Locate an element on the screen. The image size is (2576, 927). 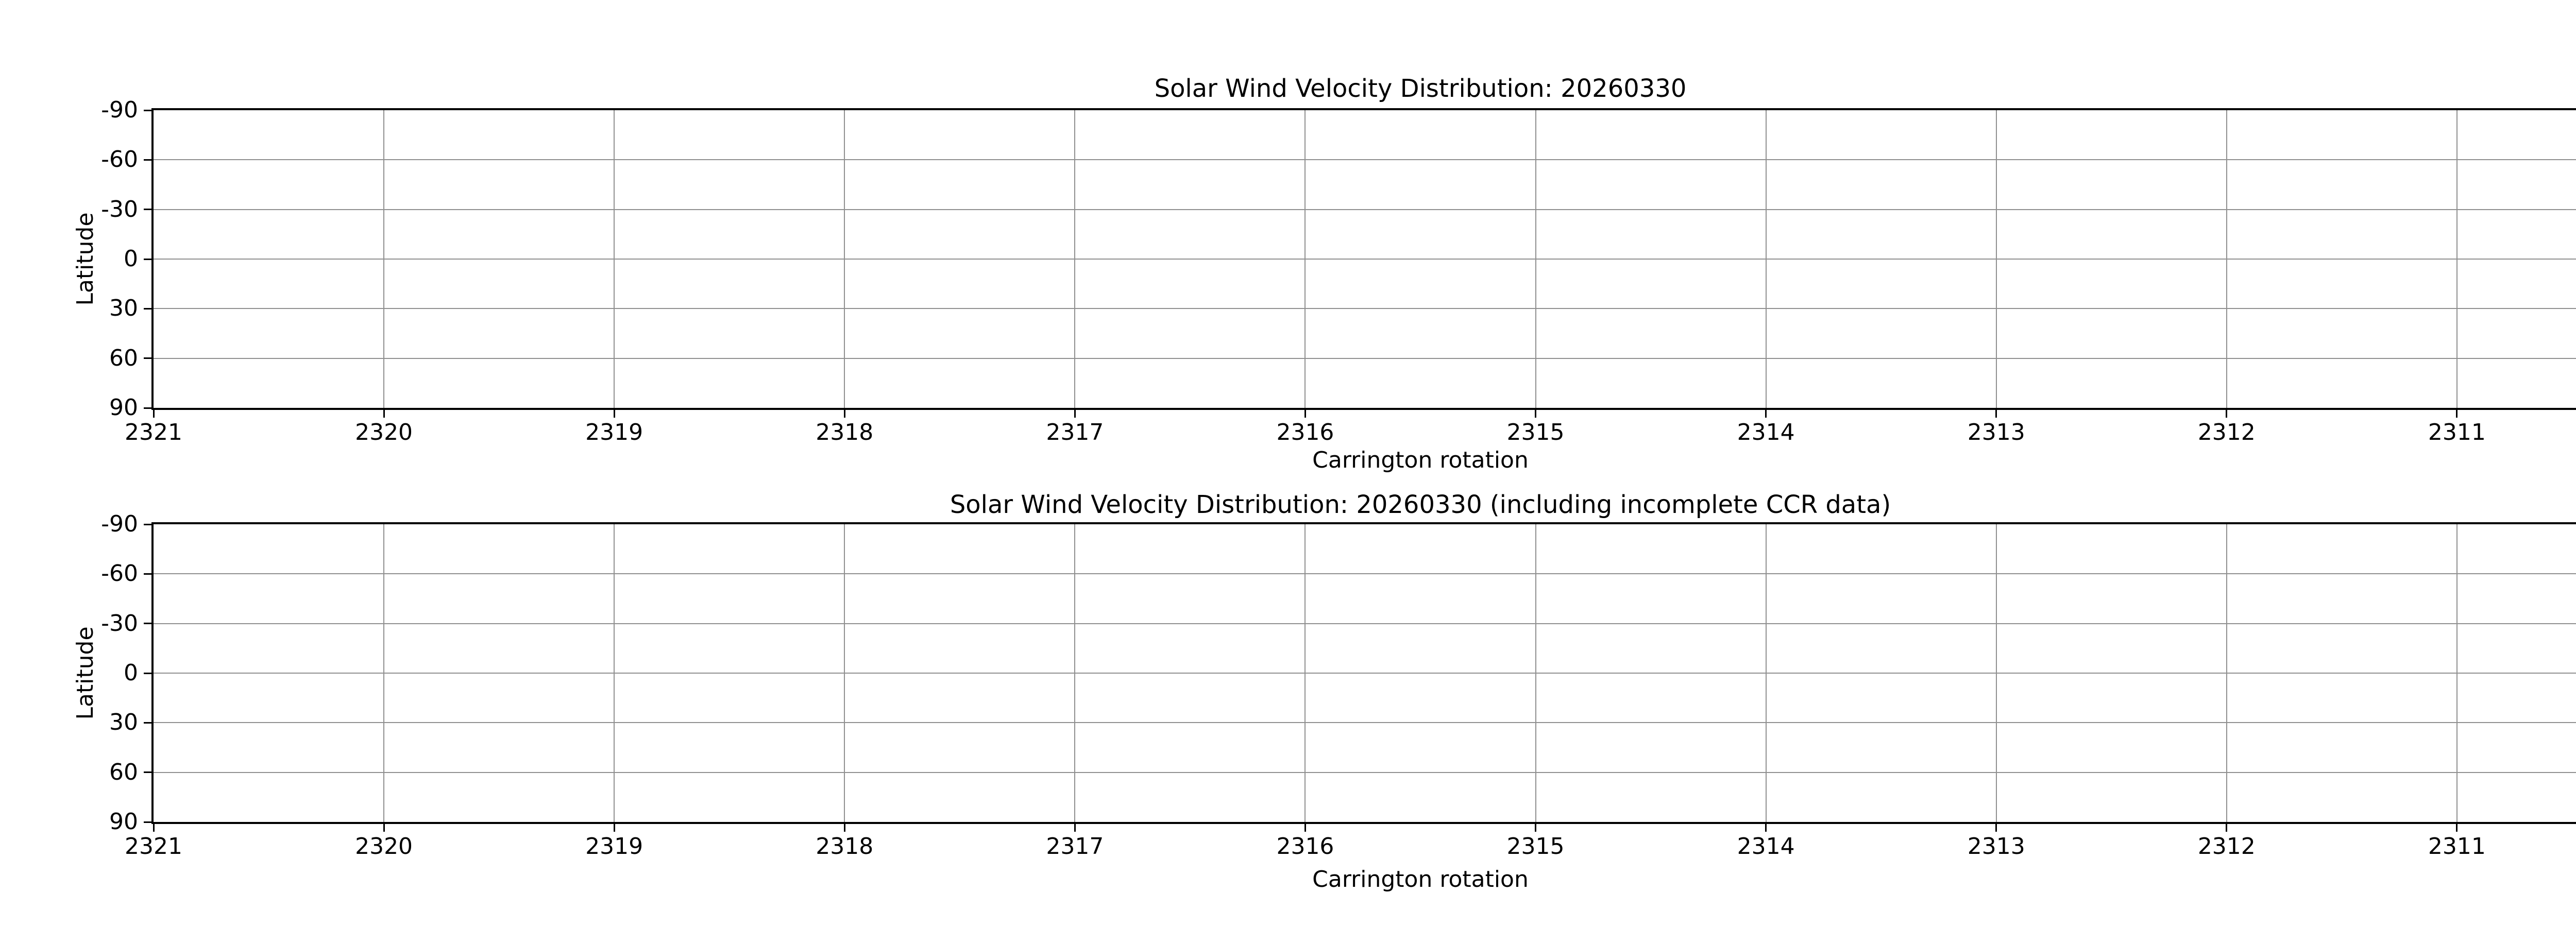
subplot-bottom-x-axis-label: Carrington rotation is located at coordinates (1420, 879).